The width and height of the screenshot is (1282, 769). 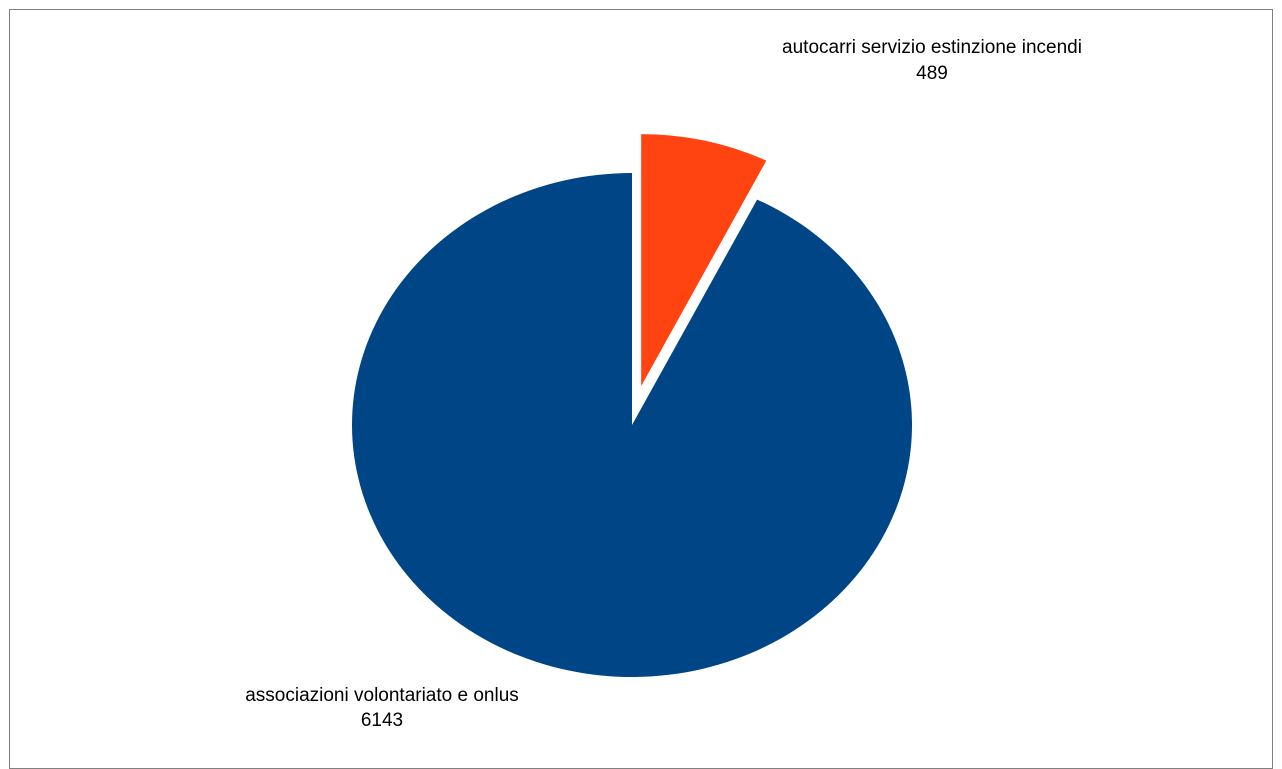 What do you see at coordinates (932, 73) in the screenshot?
I see `slice-label-value-0: 489` at bounding box center [932, 73].